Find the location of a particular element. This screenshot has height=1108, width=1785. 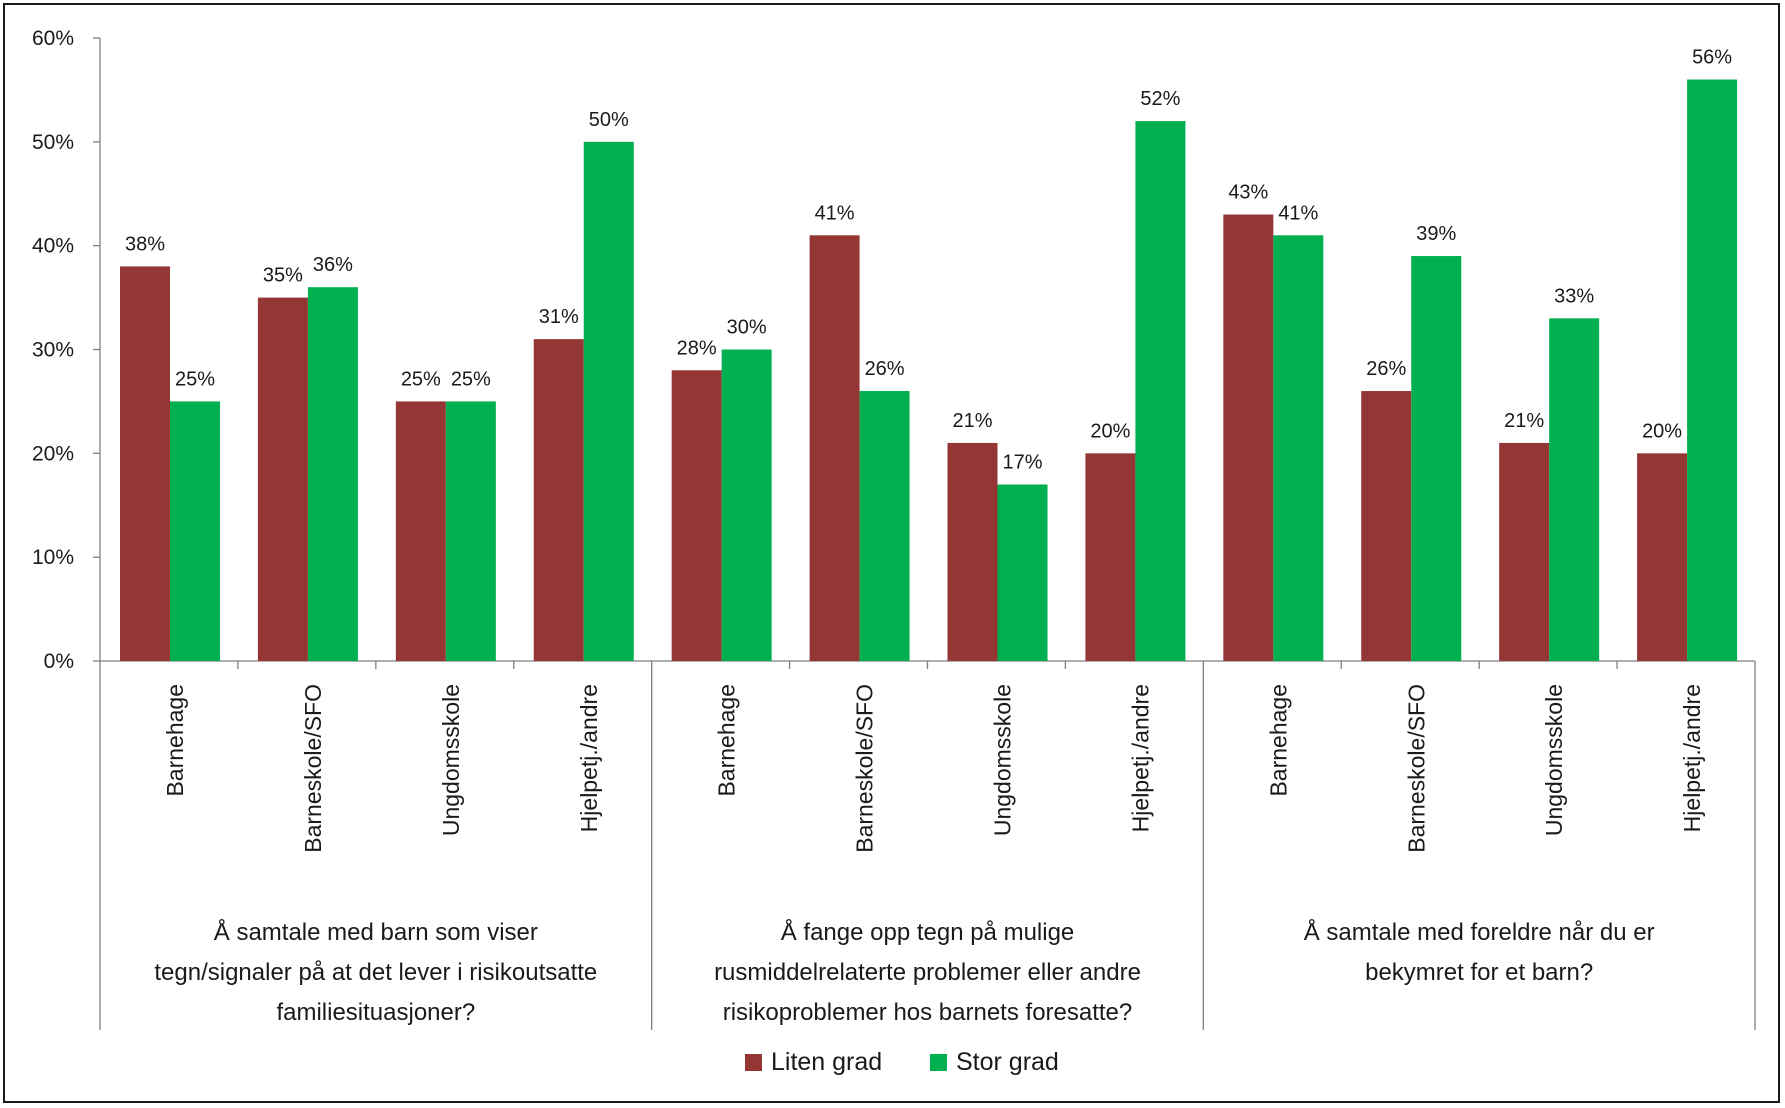

group-label-line: familiesituasjoner? is located at coordinates (375, 1012).